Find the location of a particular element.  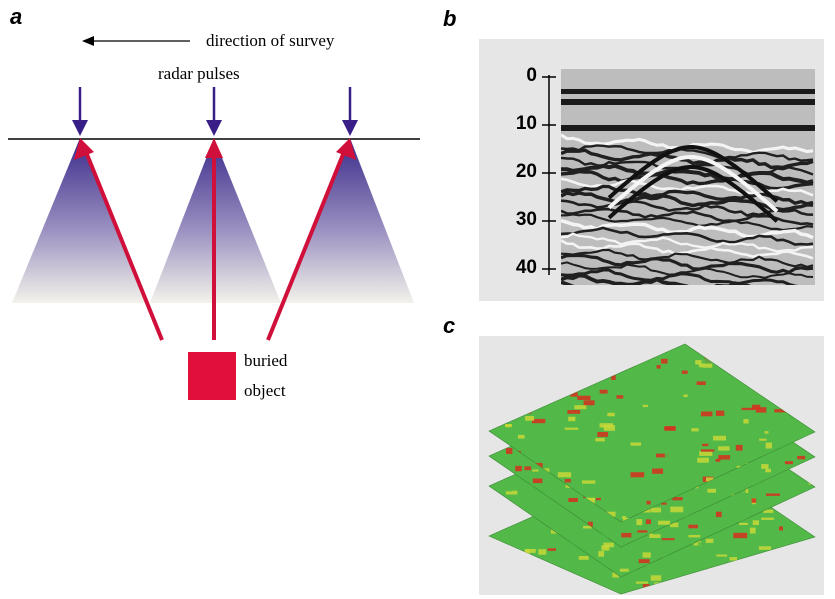

reflection-ray-middle is located at coordinates (214, 239).